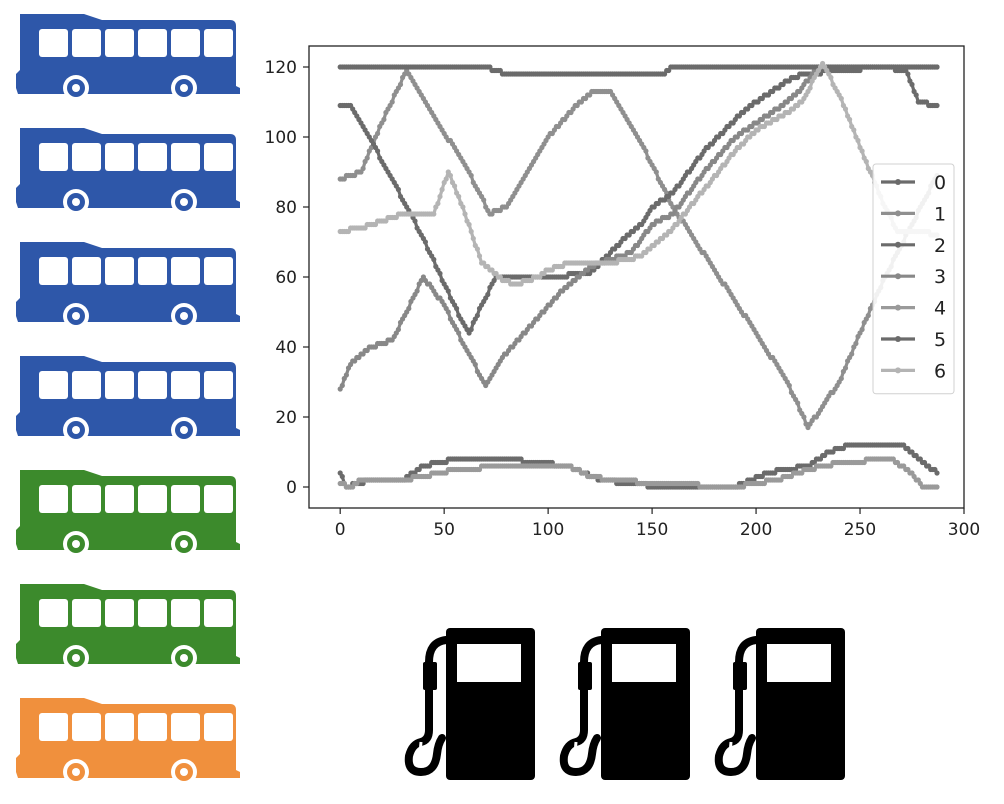 The image size is (1004, 804). I want to click on x-tick-label: 250, so click(860, 530).